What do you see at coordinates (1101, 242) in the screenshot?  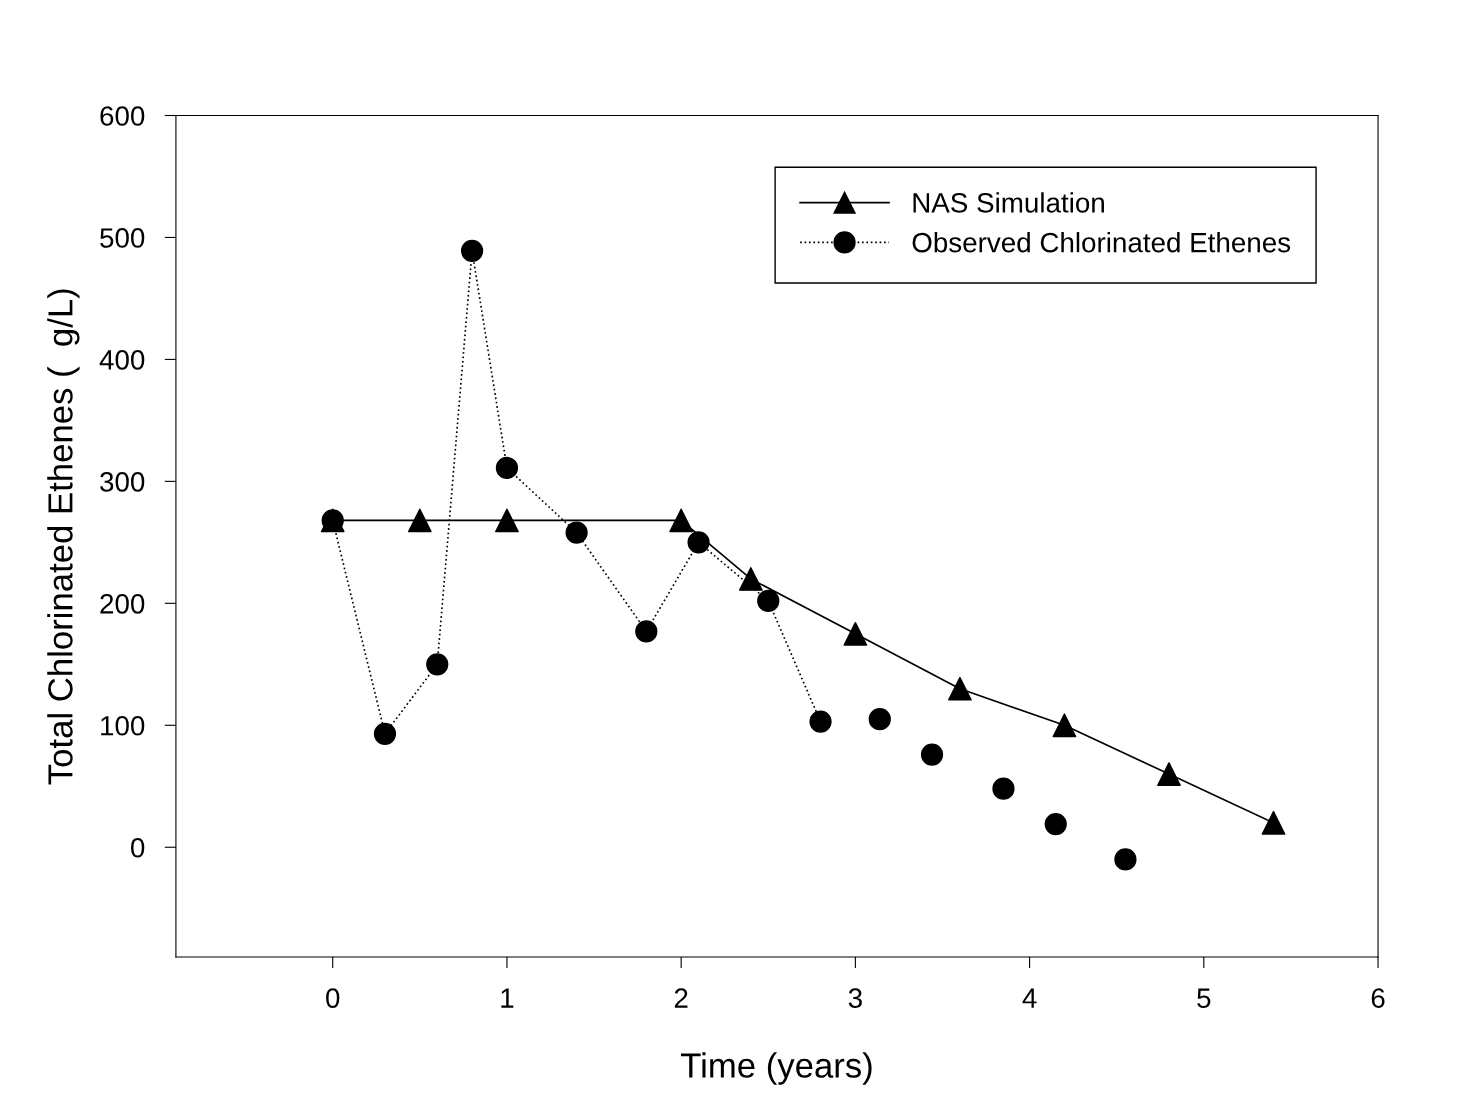 I see `legend-label: Observed Chlorinated Ethenes` at bounding box center [1101, 242].